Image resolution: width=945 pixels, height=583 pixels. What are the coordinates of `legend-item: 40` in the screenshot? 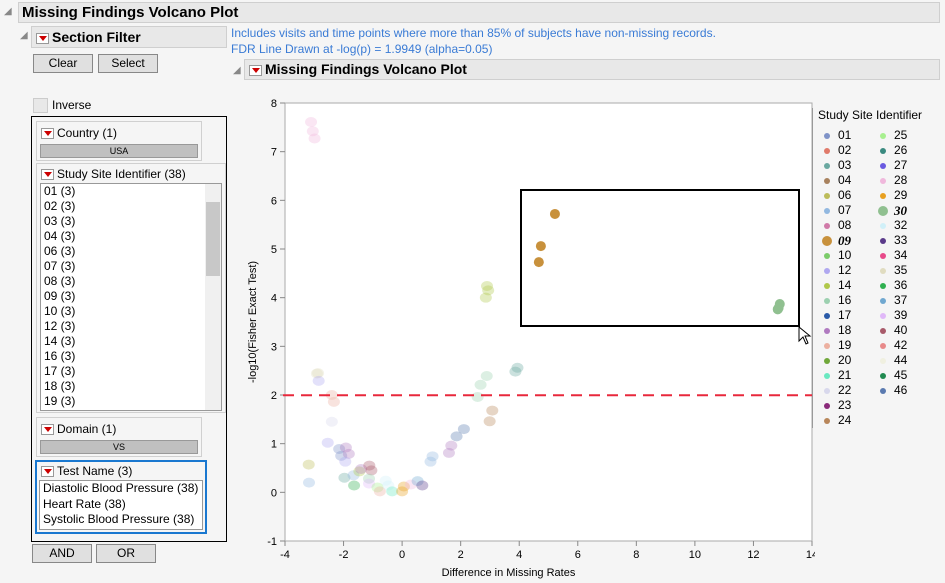 It's located at (890, 330).